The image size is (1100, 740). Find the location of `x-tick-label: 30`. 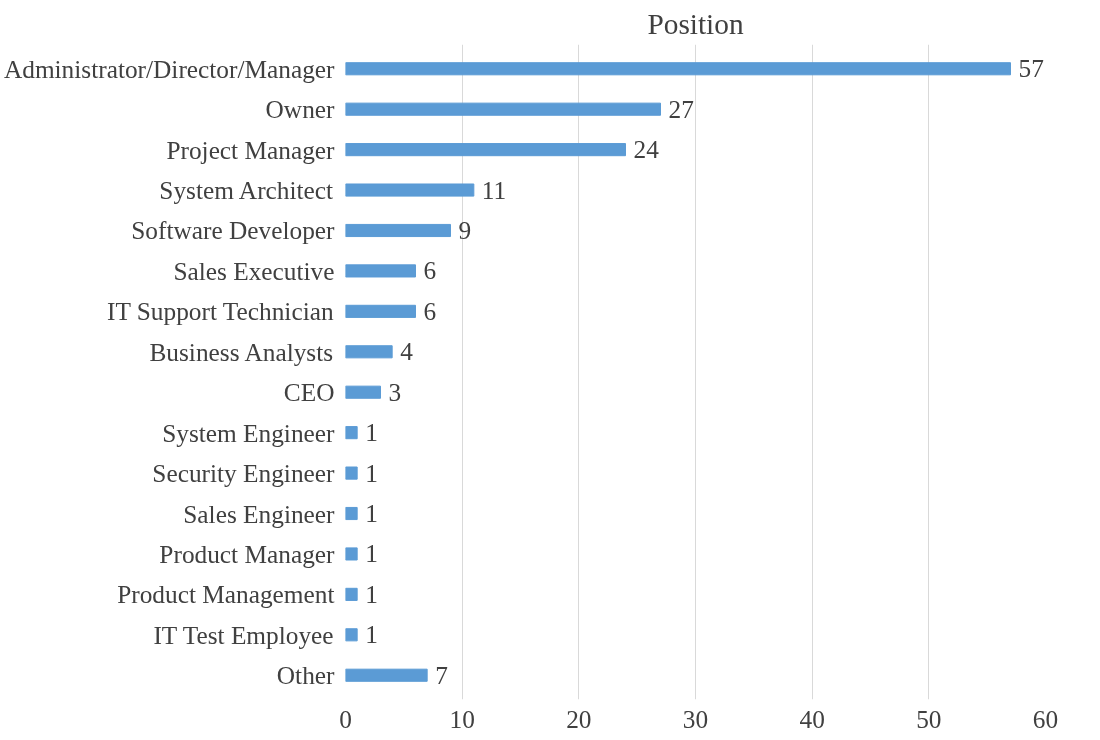

x-tick-label: 30 is located at coordinates (695, 718).